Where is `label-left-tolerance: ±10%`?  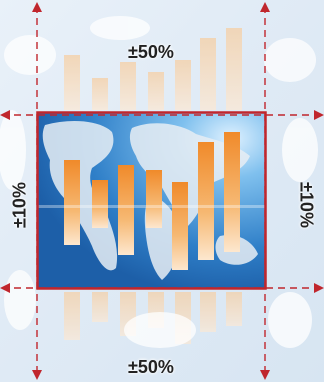
label-left-tolerance: ±10% is located at coordinates (19, 205).